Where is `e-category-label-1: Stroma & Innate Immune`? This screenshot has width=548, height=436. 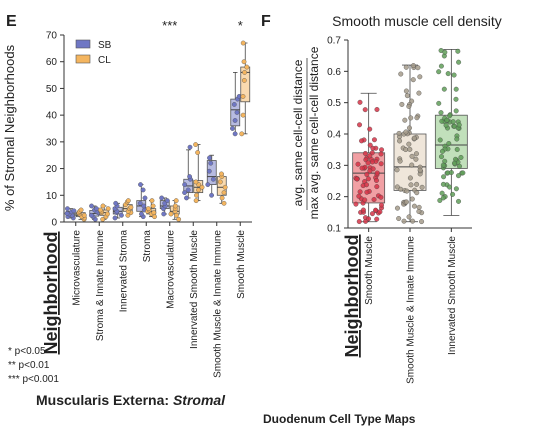 e-category-label-1: Stroma & Innate Immune is located at coordinates (100, 286).